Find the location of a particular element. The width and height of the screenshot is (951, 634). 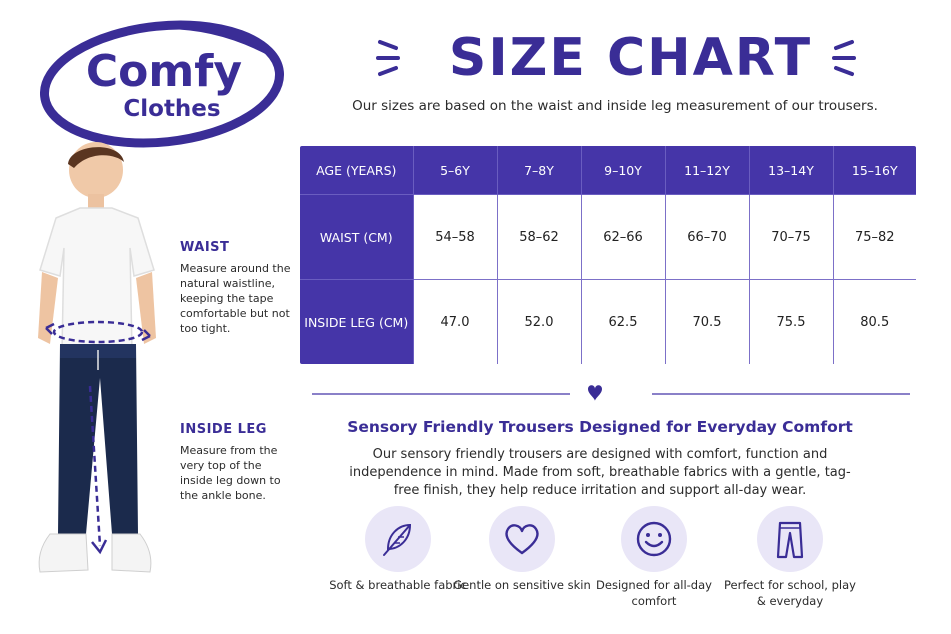

inside-leg-title: INSIDE LEG is located at coordinates (223, 429).